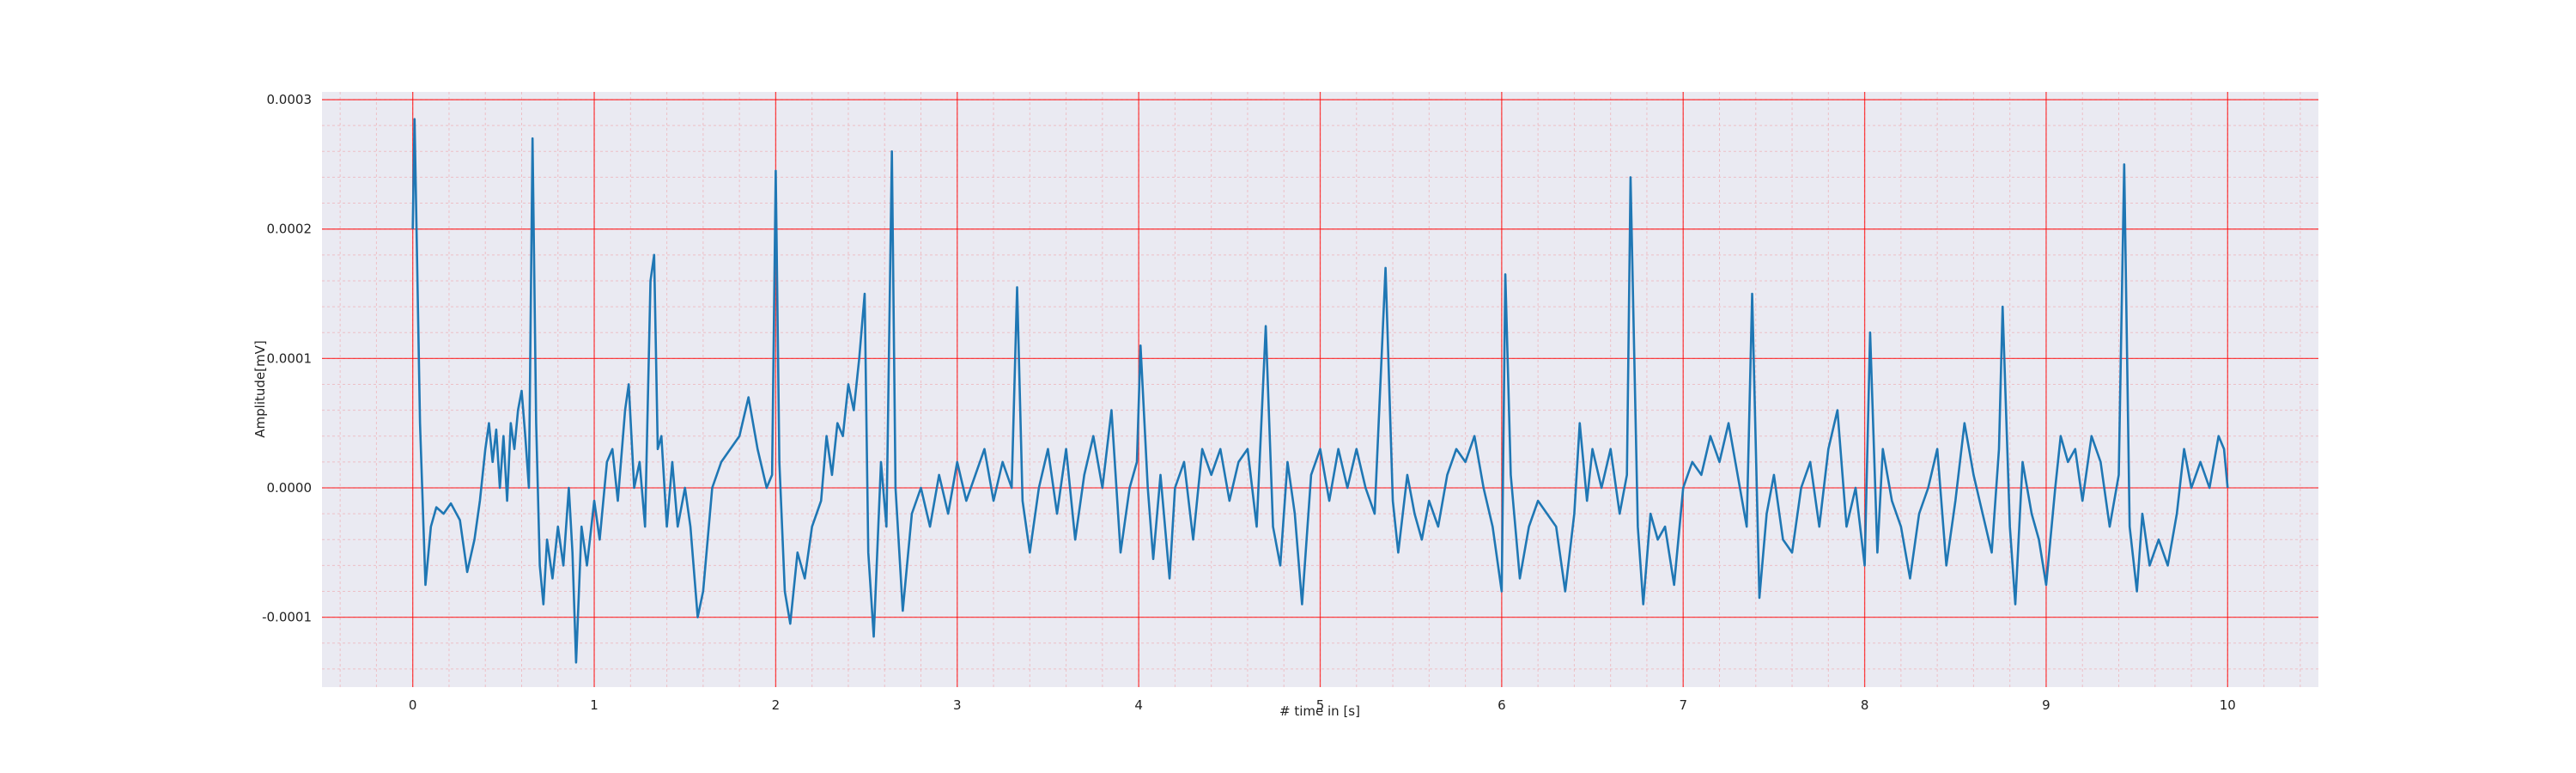 This screenshot has width=2576, height=773. I want to click on x-tick-label: 5, so click(1320, 705).